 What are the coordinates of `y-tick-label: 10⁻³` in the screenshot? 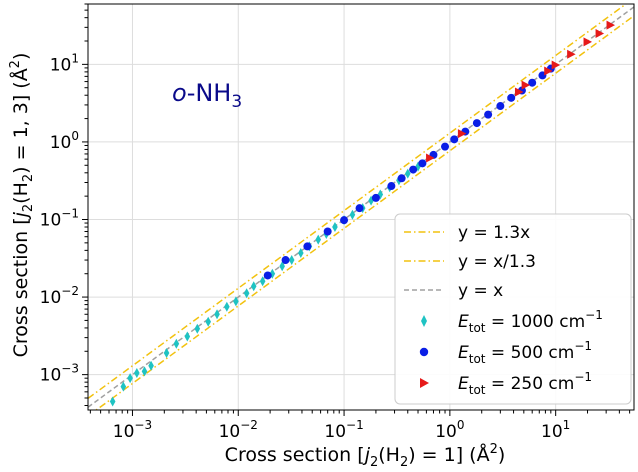 It's located at (59, 374).